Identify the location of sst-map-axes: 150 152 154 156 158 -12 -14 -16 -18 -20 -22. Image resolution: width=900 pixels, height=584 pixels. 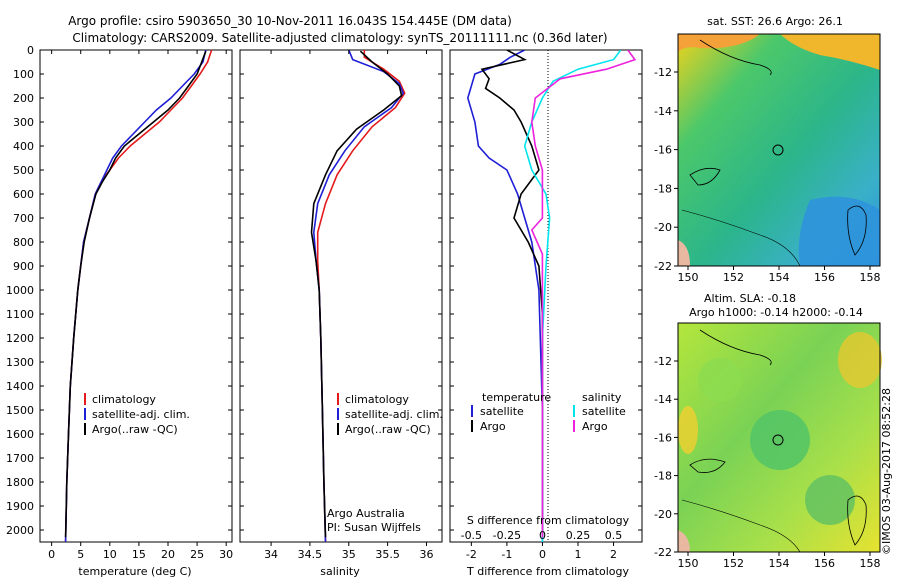
(767, 175).